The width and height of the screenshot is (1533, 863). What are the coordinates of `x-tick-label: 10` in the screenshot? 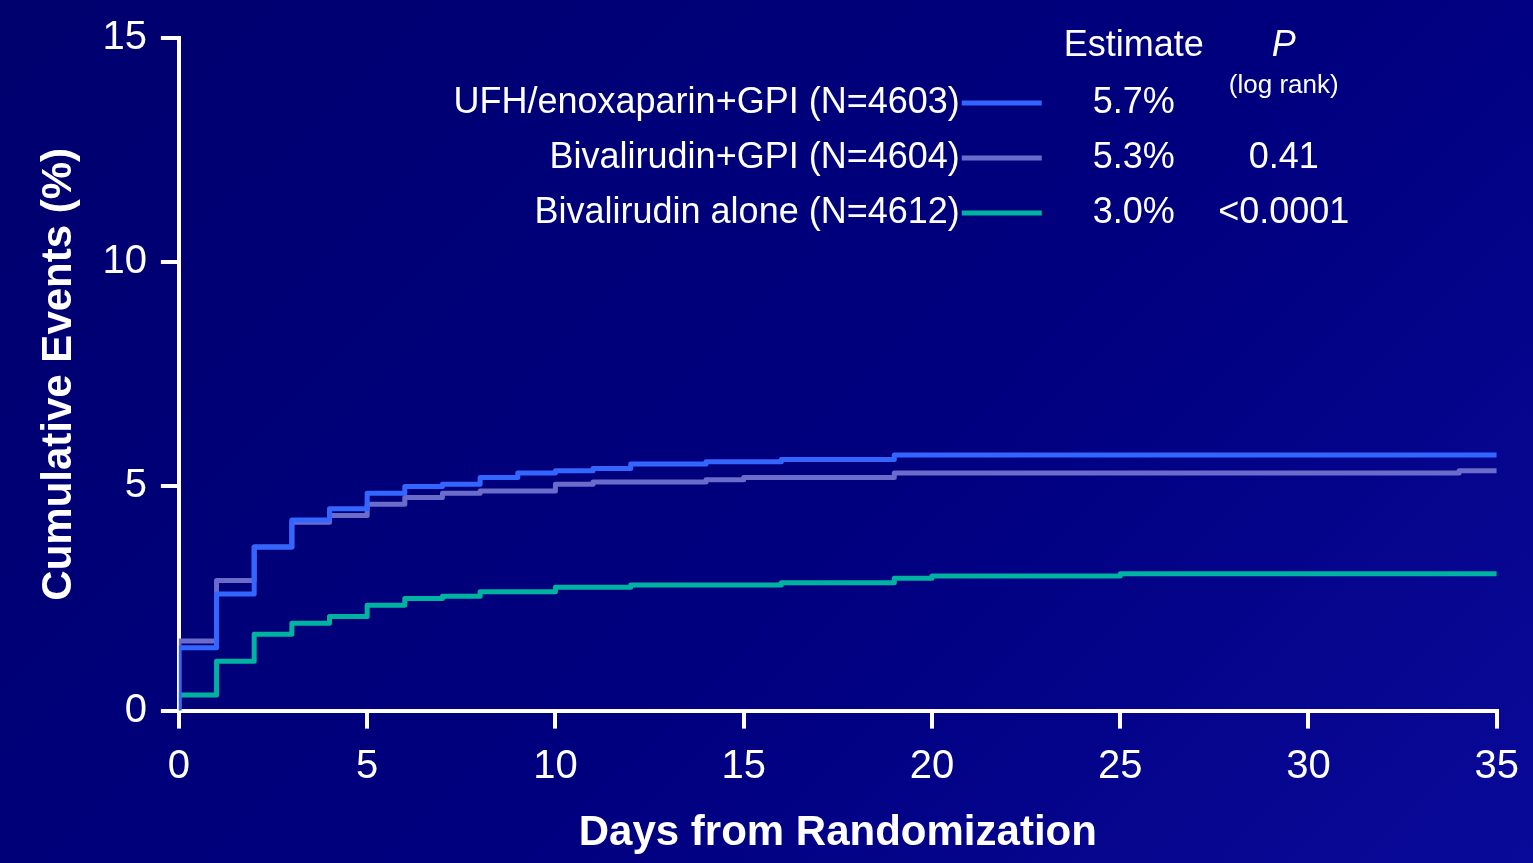 It's located at (555, 763).